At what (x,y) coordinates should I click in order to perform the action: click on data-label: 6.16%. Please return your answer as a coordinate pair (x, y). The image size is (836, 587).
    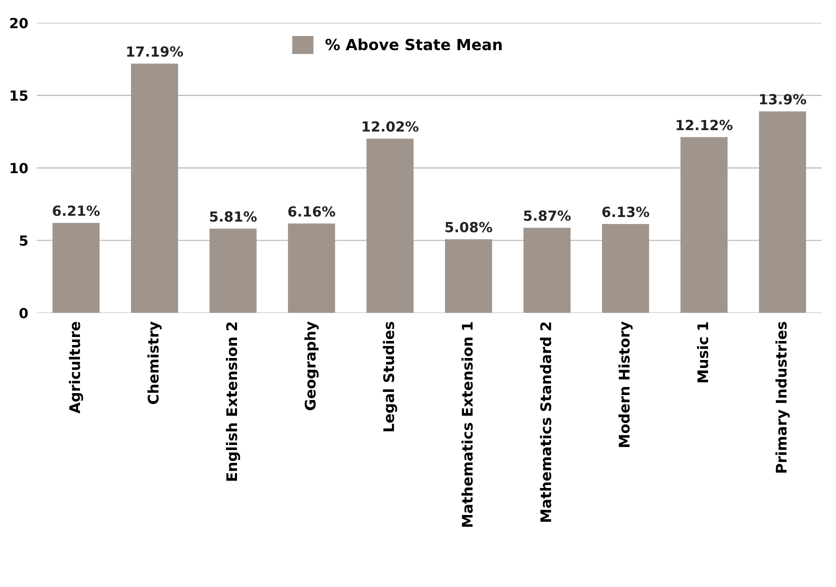
    Looking at the image, I should click on (312, 211).